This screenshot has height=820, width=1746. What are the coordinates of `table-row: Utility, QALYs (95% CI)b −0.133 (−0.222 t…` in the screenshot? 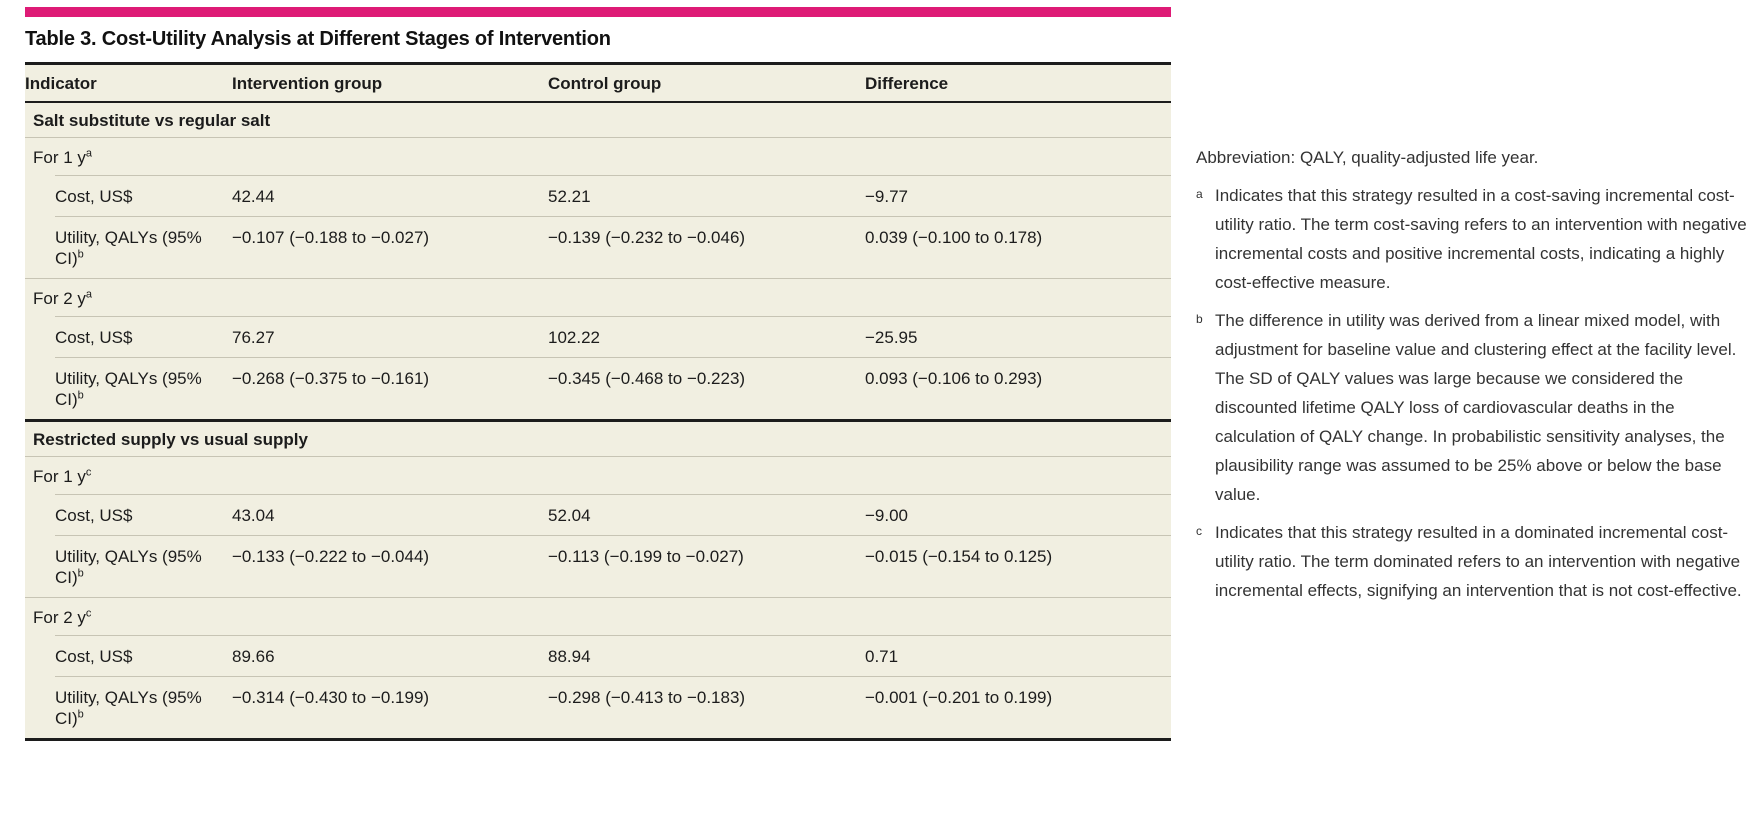 It's located at (598, 566).